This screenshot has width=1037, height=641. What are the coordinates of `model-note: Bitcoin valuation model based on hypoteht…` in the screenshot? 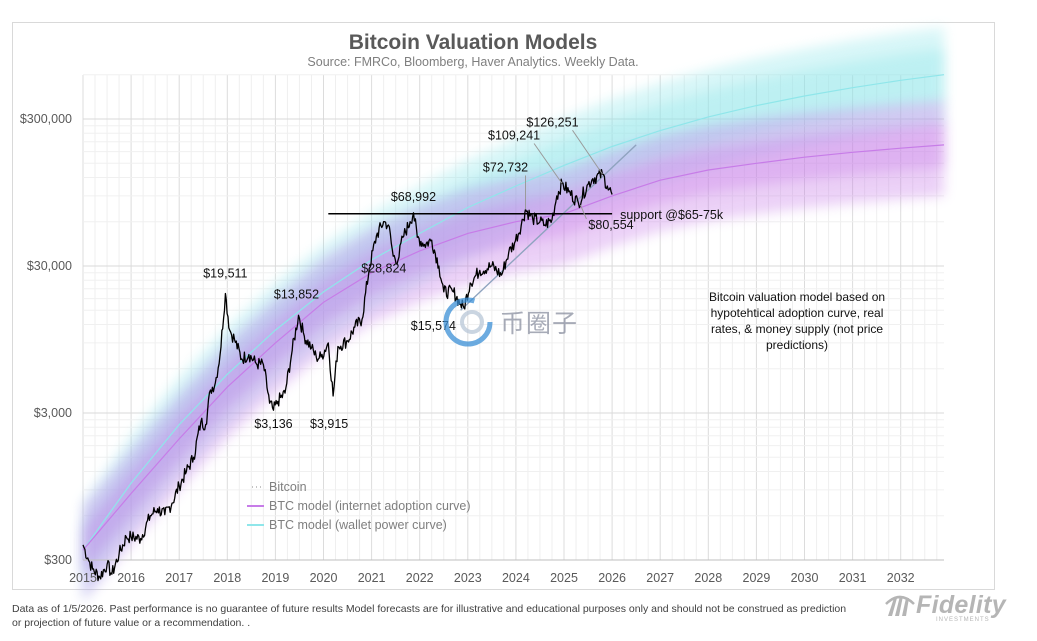 It's located at (797, 321).